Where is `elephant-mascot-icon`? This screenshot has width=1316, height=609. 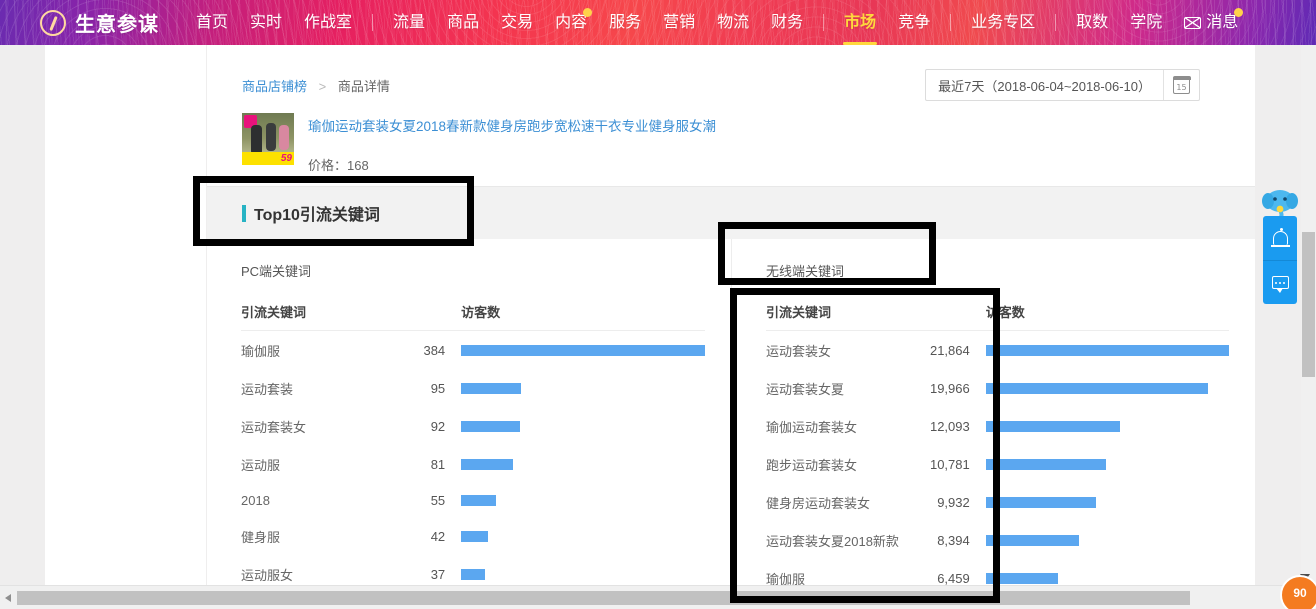
elephant-mascot-icon is located at coordinates (1280, 204).